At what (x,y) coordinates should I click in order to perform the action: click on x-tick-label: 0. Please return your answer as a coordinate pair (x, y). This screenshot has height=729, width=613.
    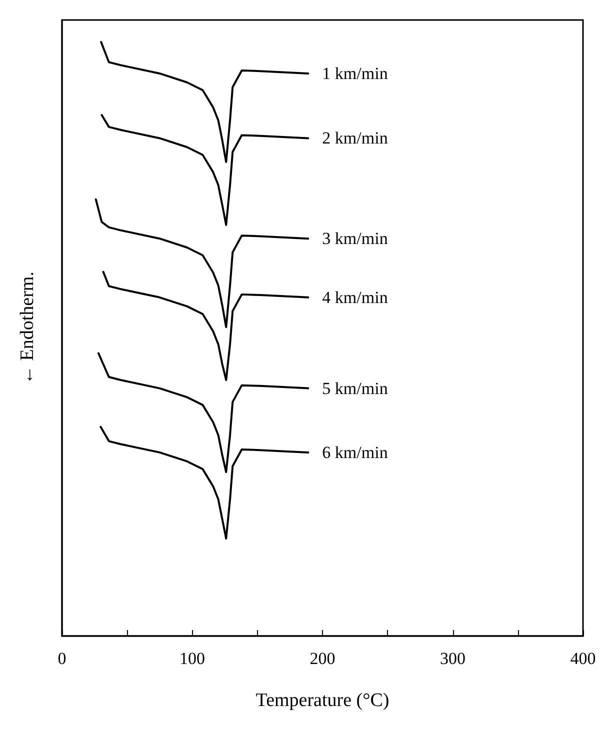
    Looking at the image, I should click on (62, 658).